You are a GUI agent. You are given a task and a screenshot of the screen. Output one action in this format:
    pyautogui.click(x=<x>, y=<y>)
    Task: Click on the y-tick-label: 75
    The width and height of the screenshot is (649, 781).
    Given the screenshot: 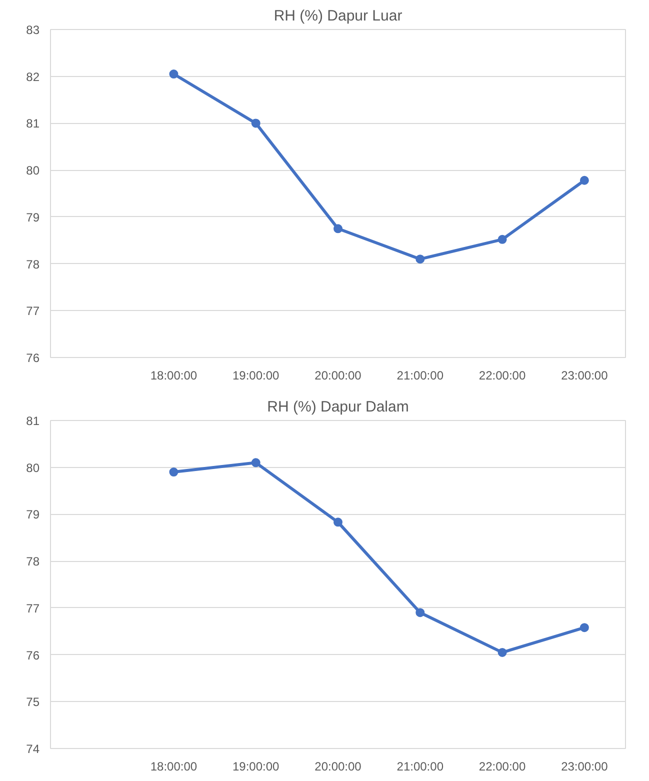 What is the action you would take?
    pyautogui.click(x=33, y=702)
    